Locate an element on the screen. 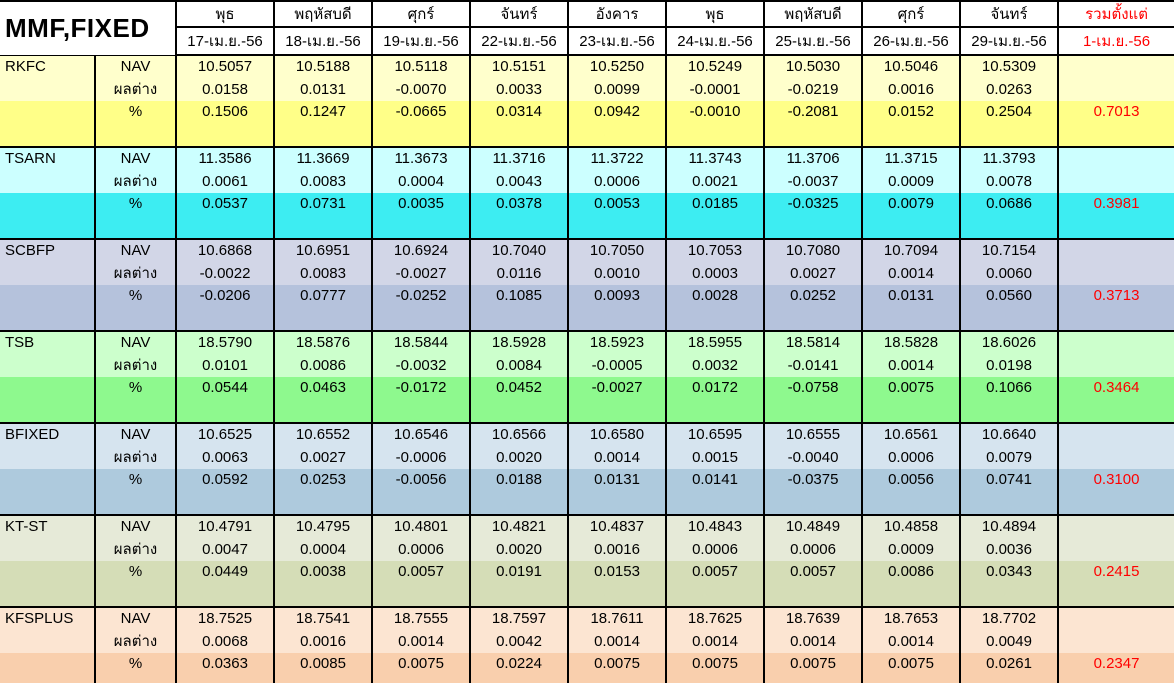 The image size is (1174, 683). pct-value-cell: 0.0079 is located at coordinates (911, 203).